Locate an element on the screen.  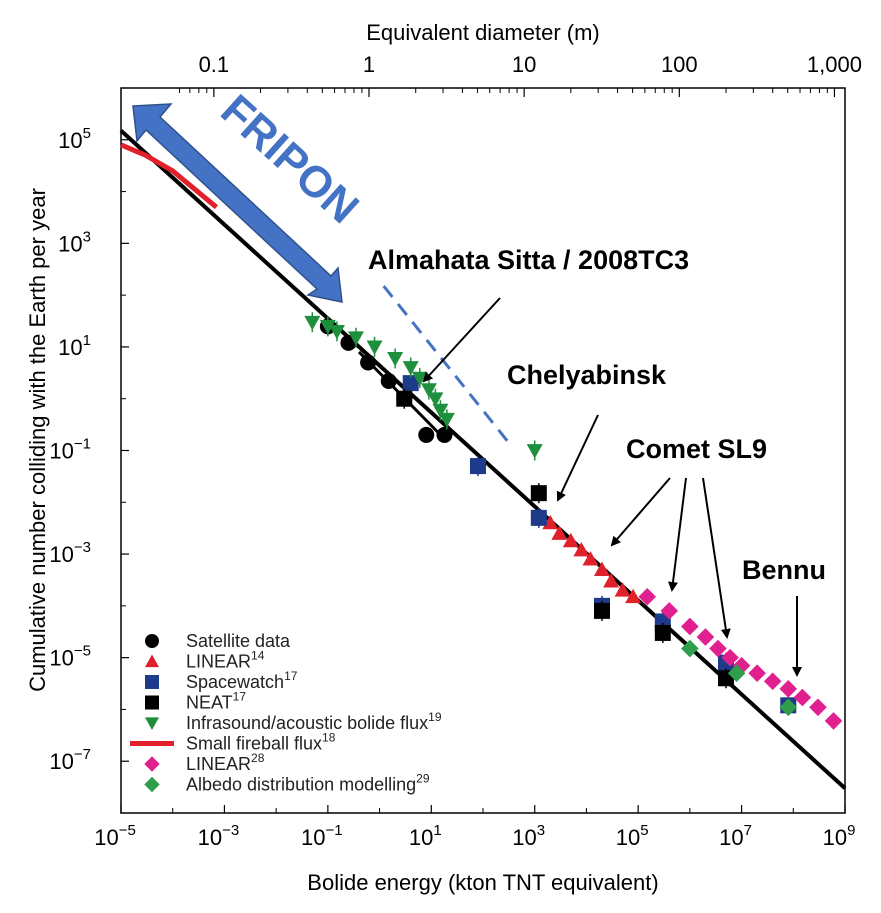
top-tick-label: 100 is located at coordinates (679, 64).